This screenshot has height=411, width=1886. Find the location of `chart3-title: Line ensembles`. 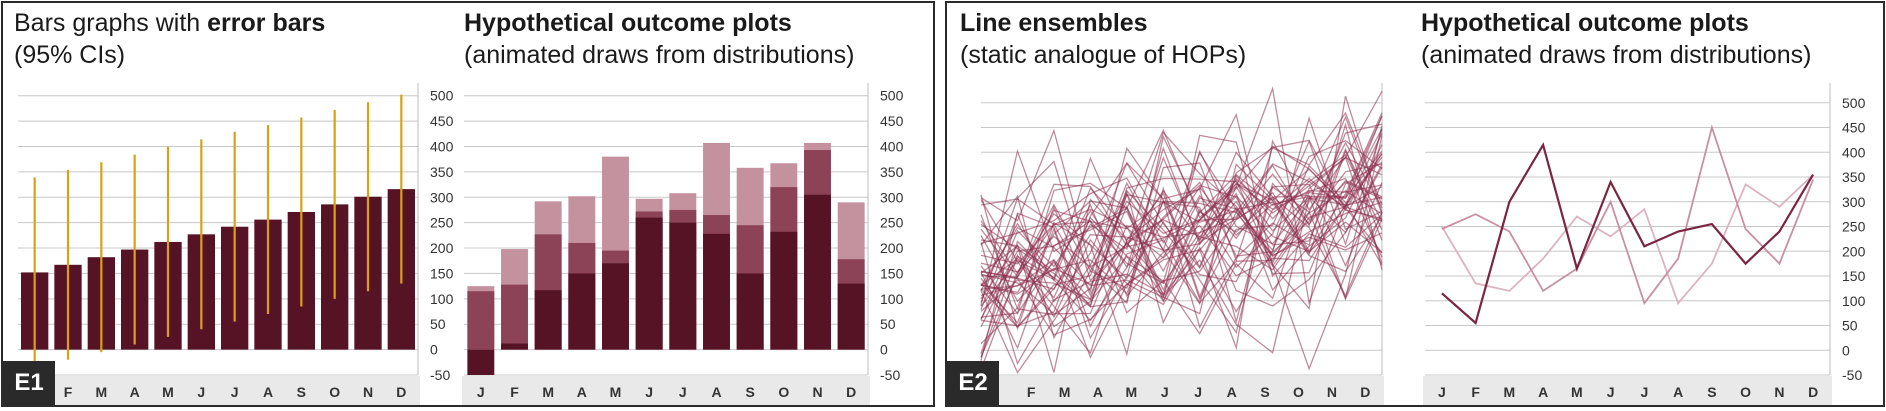

chart3-title: Line ensembles is located at coordinates (1054, 23).